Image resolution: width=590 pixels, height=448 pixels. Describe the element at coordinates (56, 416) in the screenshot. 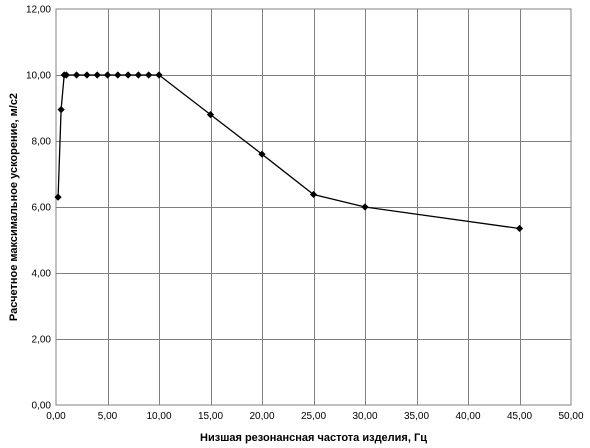

I see `x-tick-label: 0,00` at that location.